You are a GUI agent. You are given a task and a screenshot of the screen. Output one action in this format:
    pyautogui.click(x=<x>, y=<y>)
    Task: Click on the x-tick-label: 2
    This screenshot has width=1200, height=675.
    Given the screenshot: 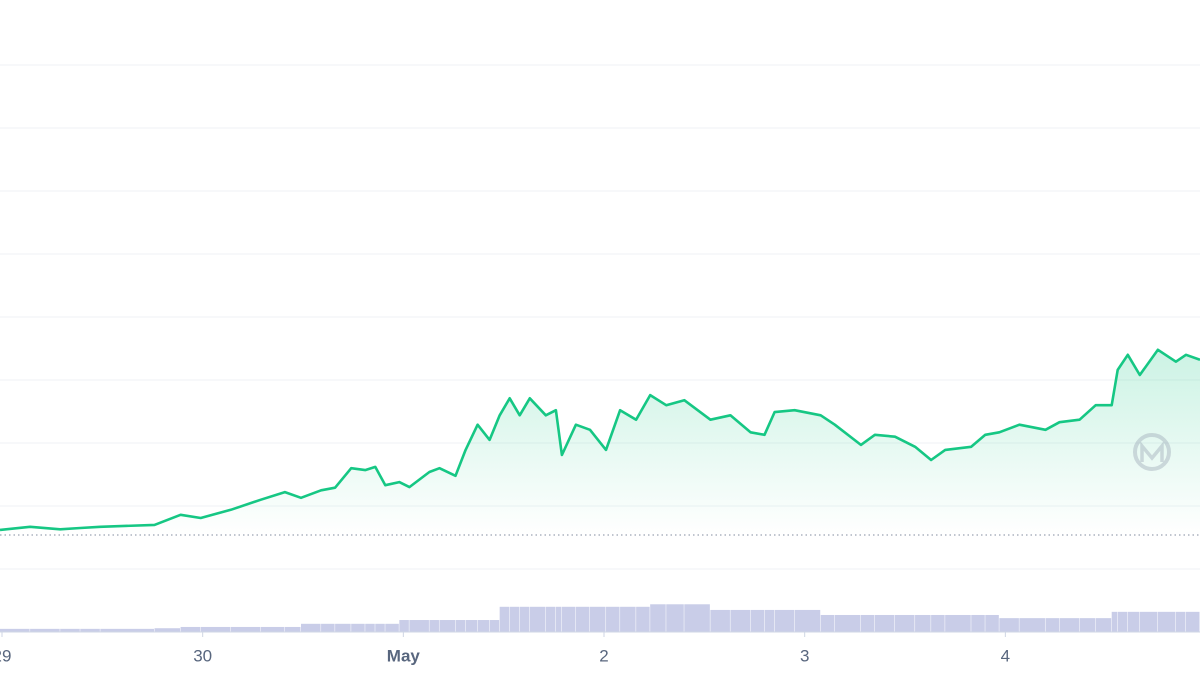 What is the action you would take?
    pyautogui.click(x=603, y=655)
    